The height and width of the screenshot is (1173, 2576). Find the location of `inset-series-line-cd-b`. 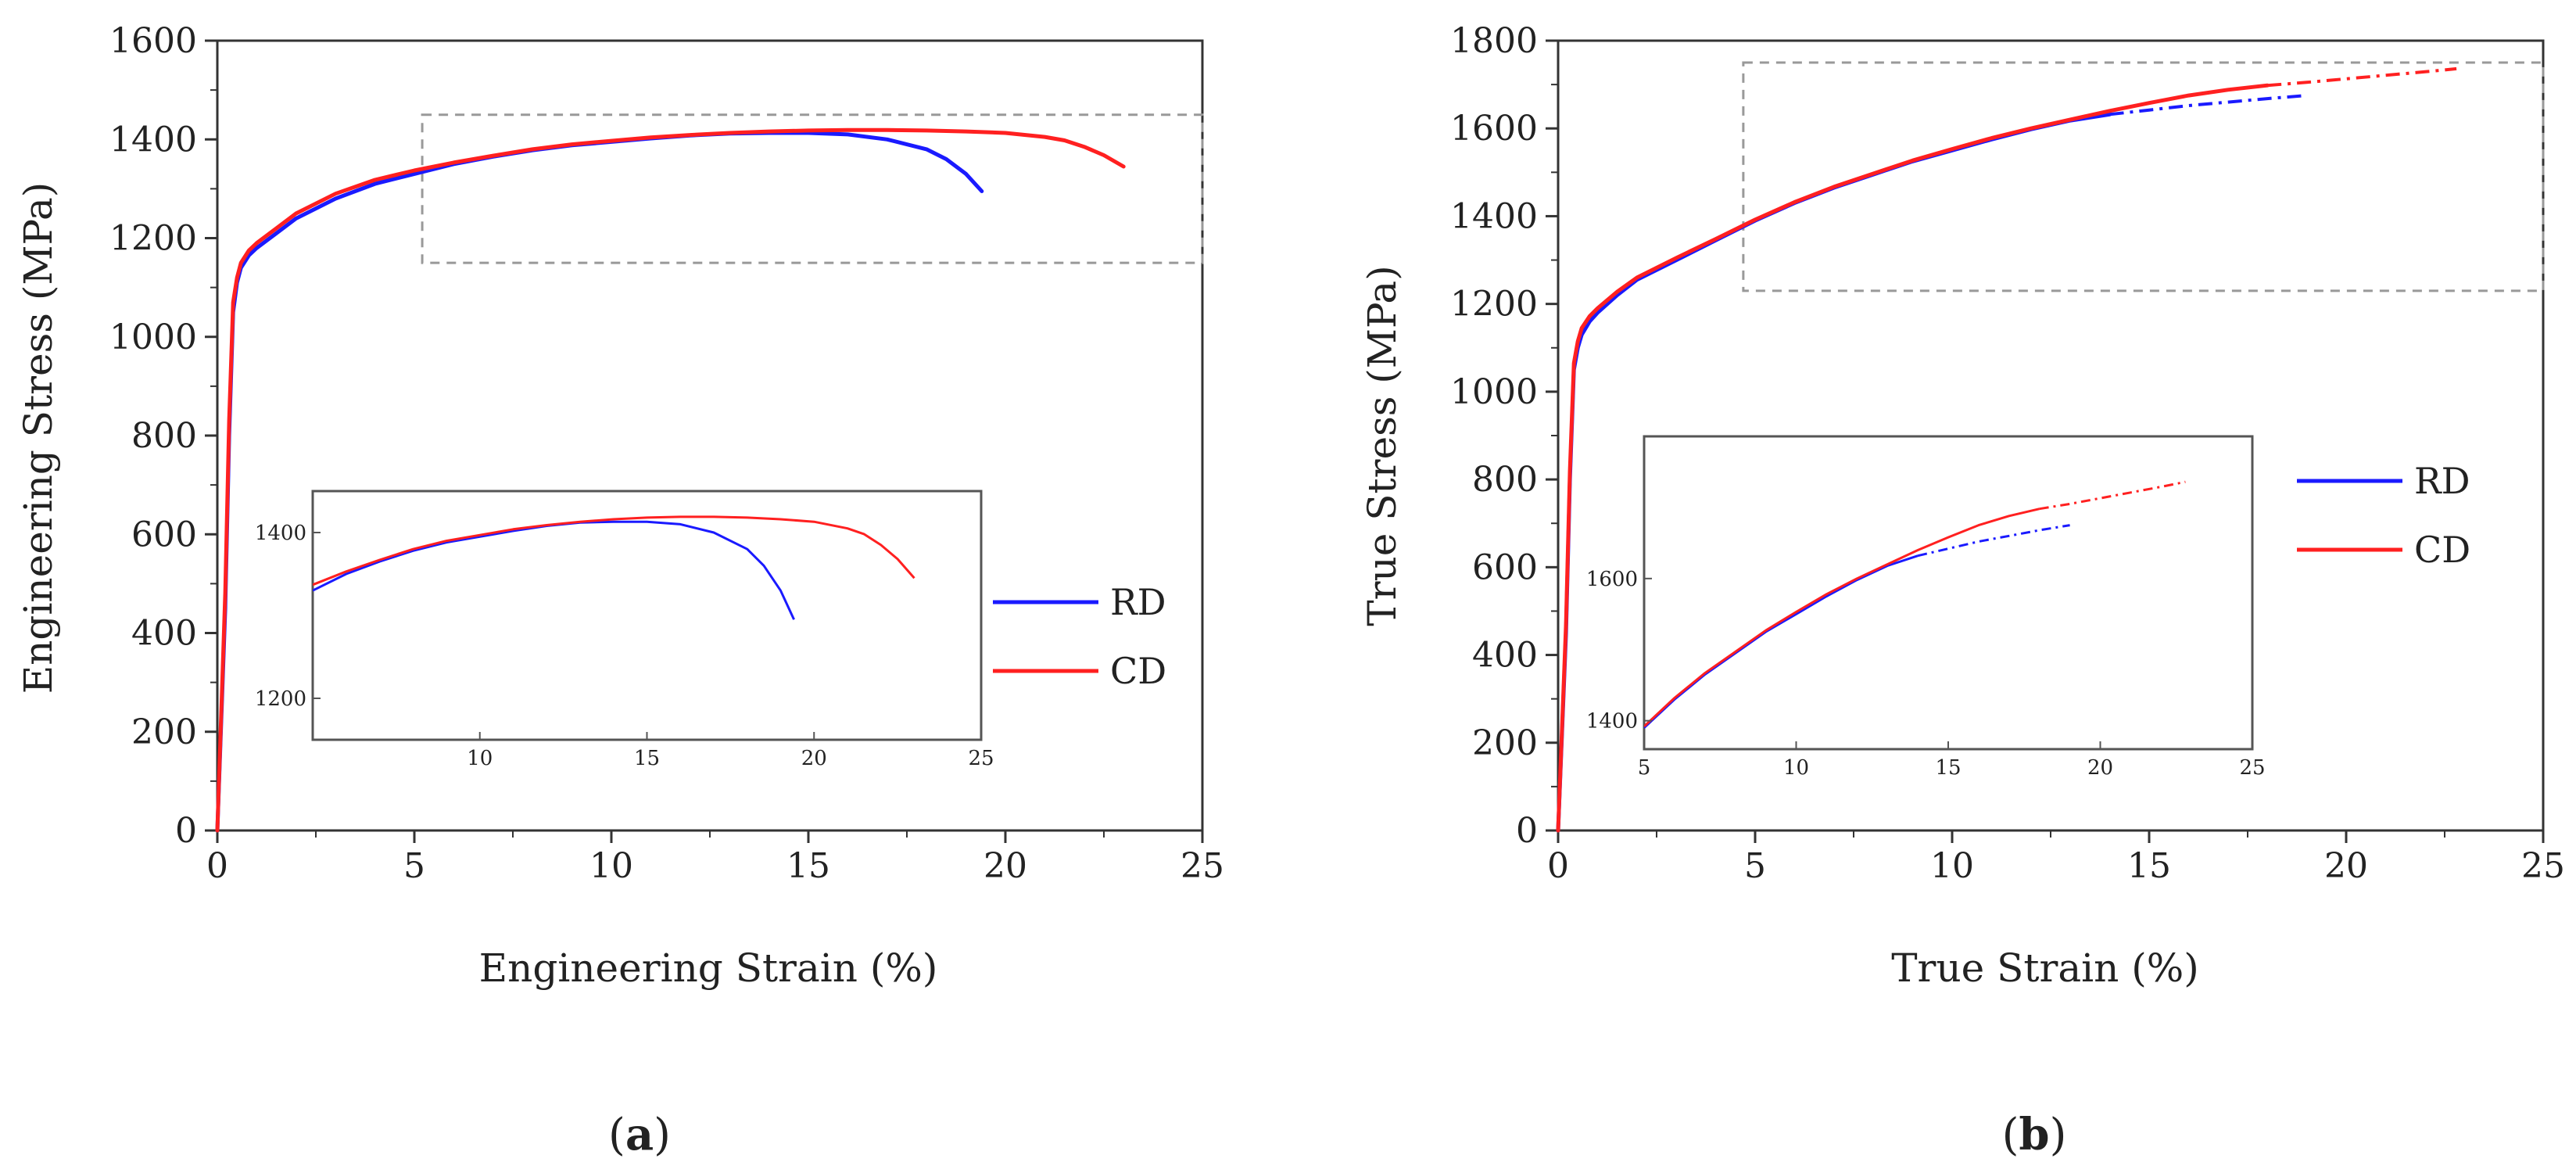

inset-series-line-cd-b is located at coordinates (1842, 618).